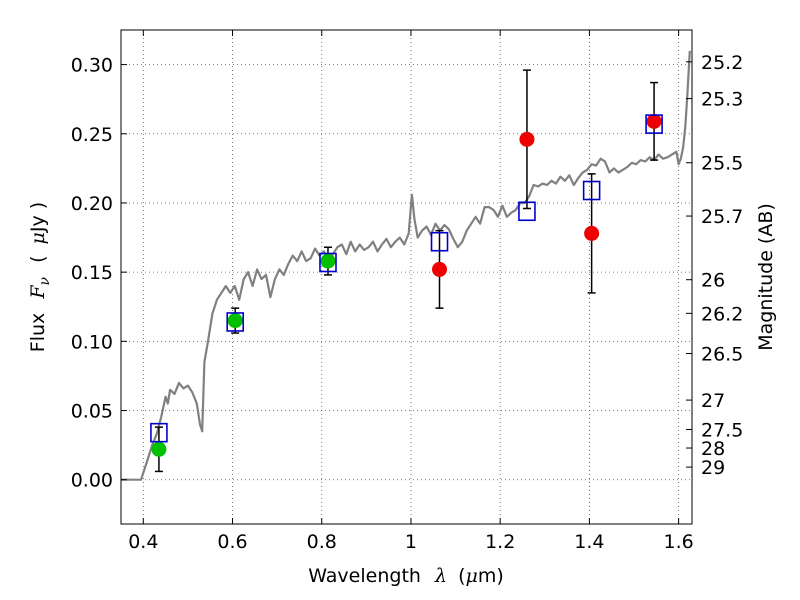 This screenshot has width=800, height=600. Describe the element at coordinates (143, 542) in the screenshot. I see `x-tick-label: 0.4` at that location.